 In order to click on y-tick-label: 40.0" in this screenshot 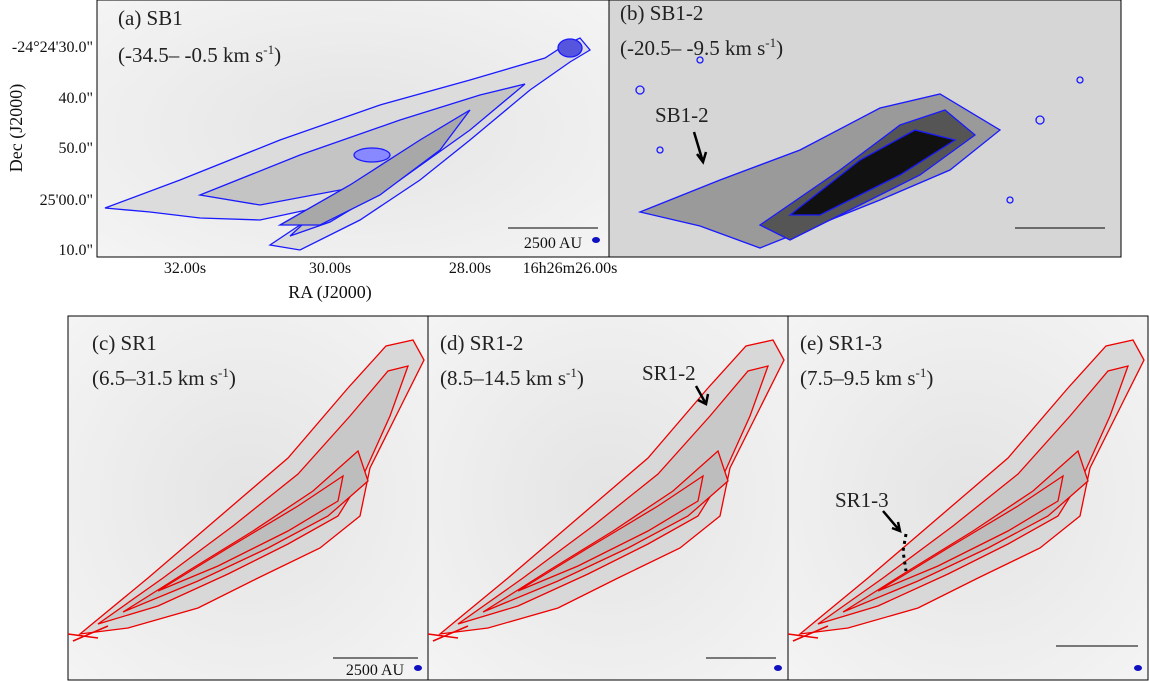, I will do `click(75, 98)`.